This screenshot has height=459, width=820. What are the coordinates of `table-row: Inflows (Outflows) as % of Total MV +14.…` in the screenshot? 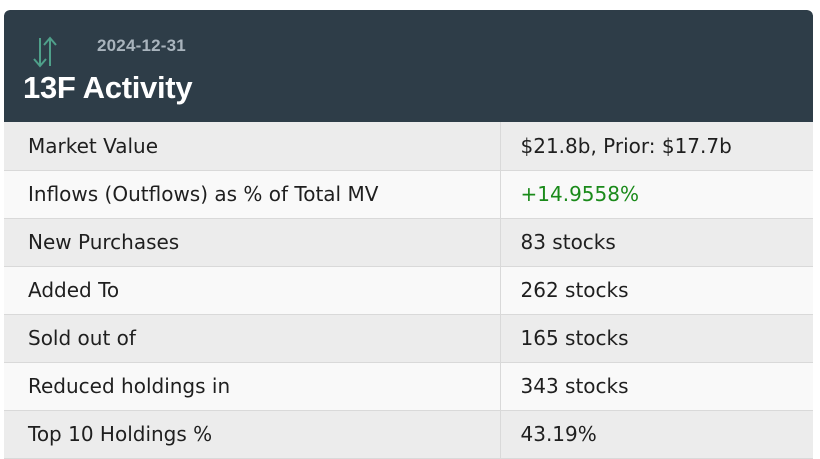 It's located at (408, 194).